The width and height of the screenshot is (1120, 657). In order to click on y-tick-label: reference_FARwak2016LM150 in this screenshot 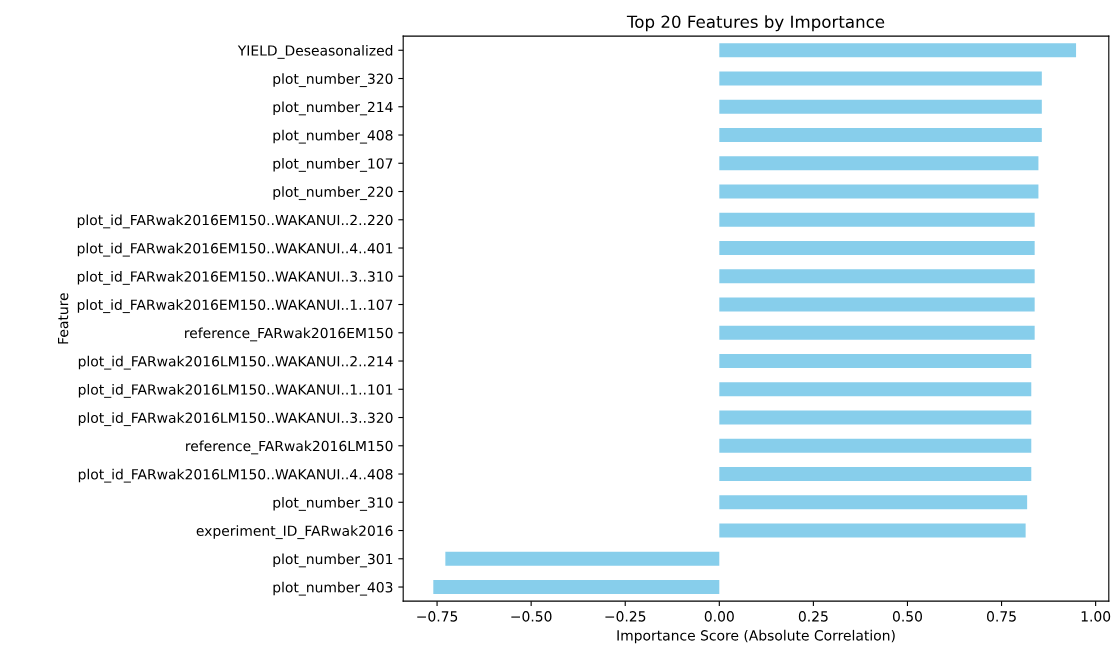, I will do `click(289, 447)`.